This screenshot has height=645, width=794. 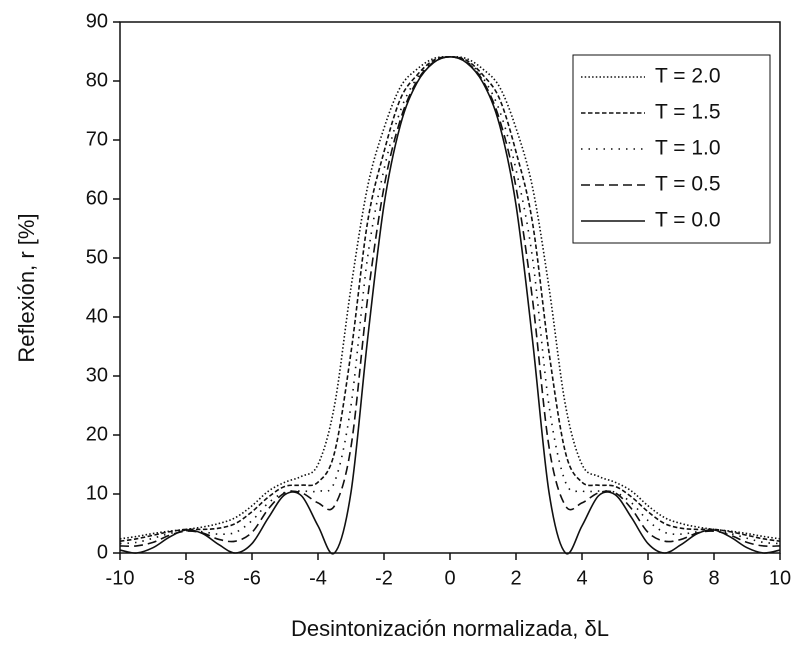 What do you see at coordinates (97, 434) in the screenshot?
I see `y-tick-label: 20` at bounding box center [97, 434].